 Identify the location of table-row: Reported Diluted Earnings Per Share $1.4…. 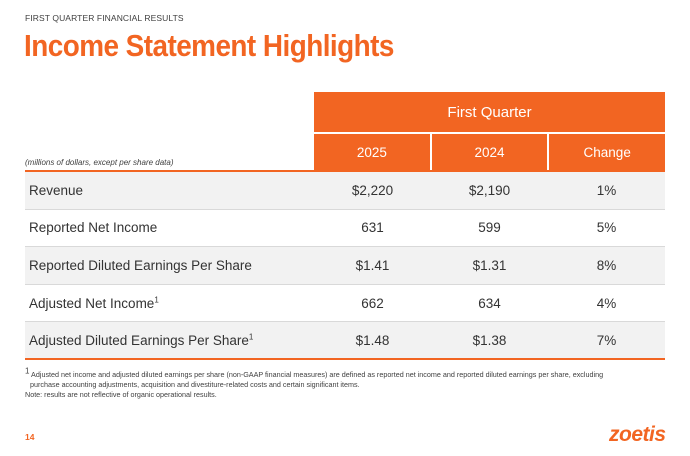
(345, 266).